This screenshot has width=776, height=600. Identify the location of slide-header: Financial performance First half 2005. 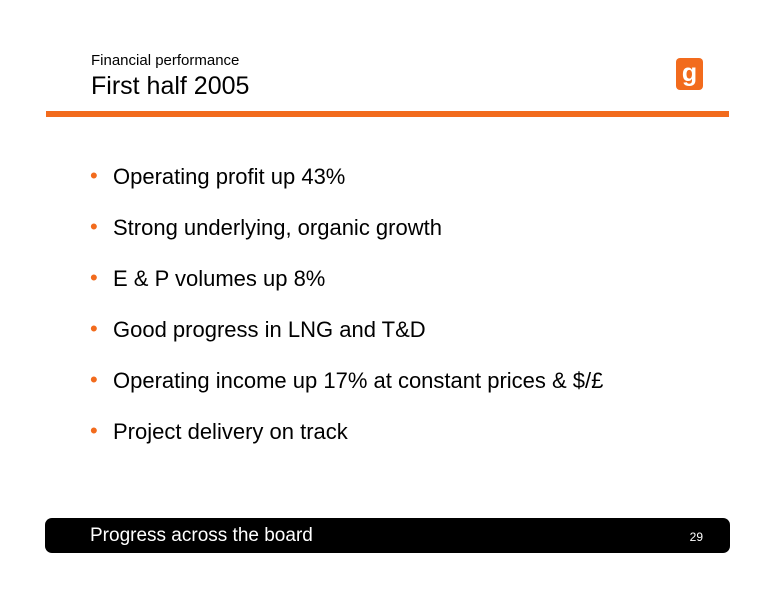
(170, 76).